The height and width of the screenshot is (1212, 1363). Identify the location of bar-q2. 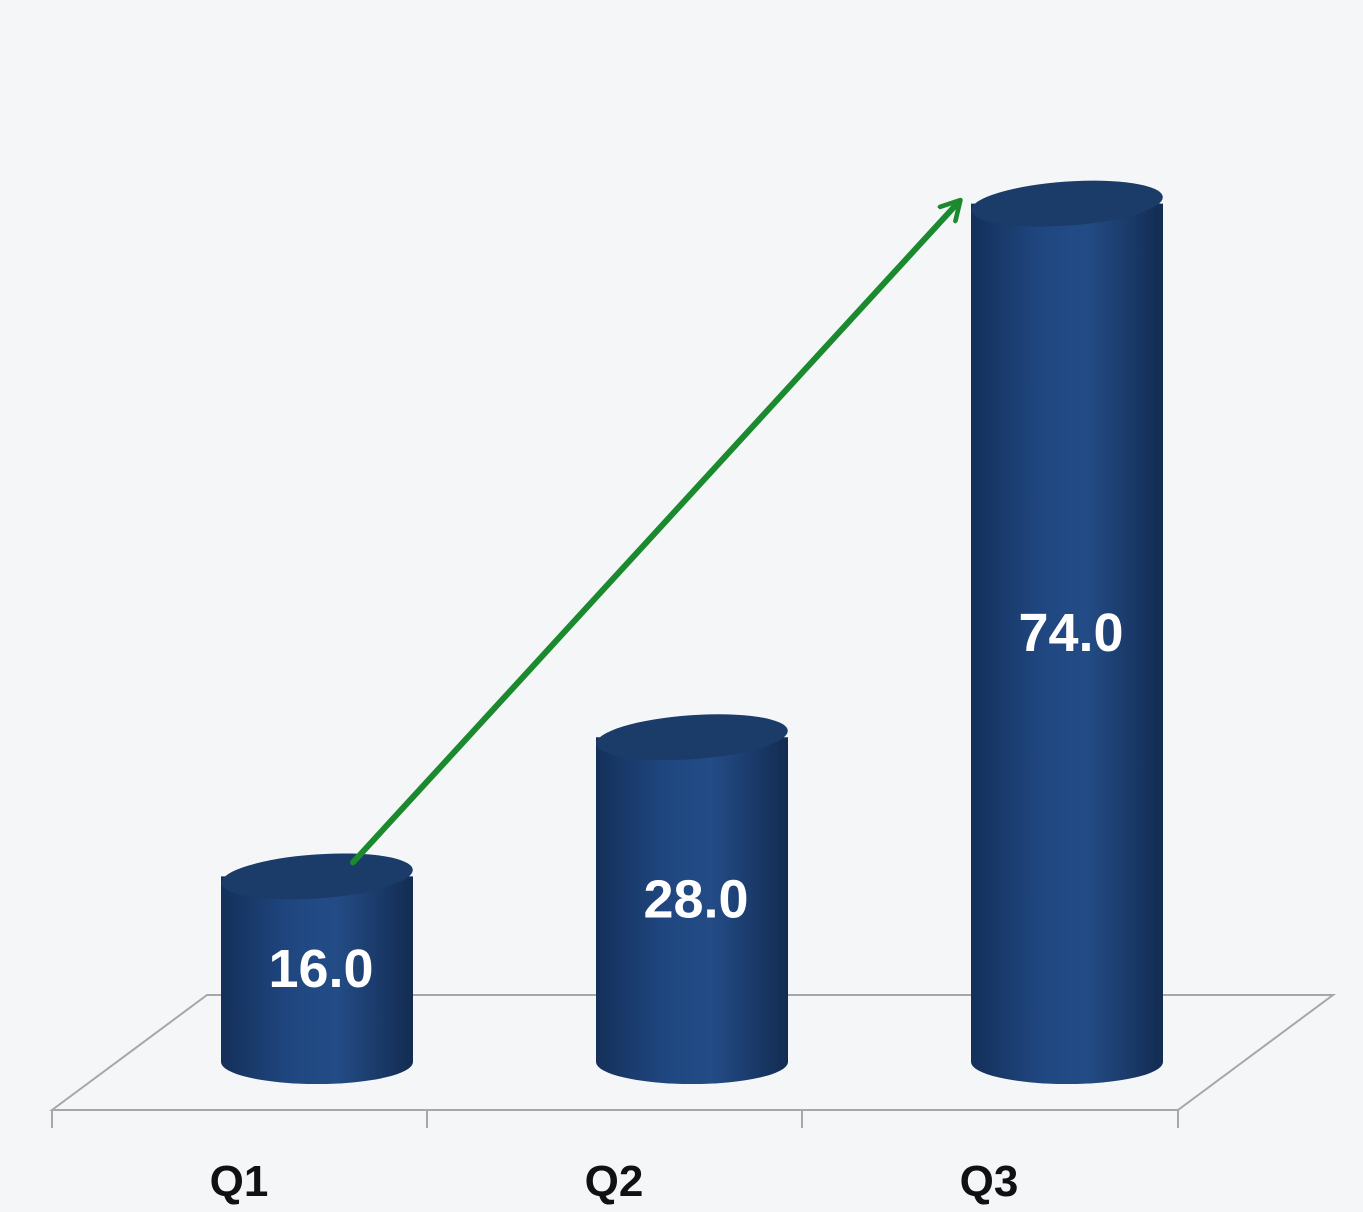
(692, 899).